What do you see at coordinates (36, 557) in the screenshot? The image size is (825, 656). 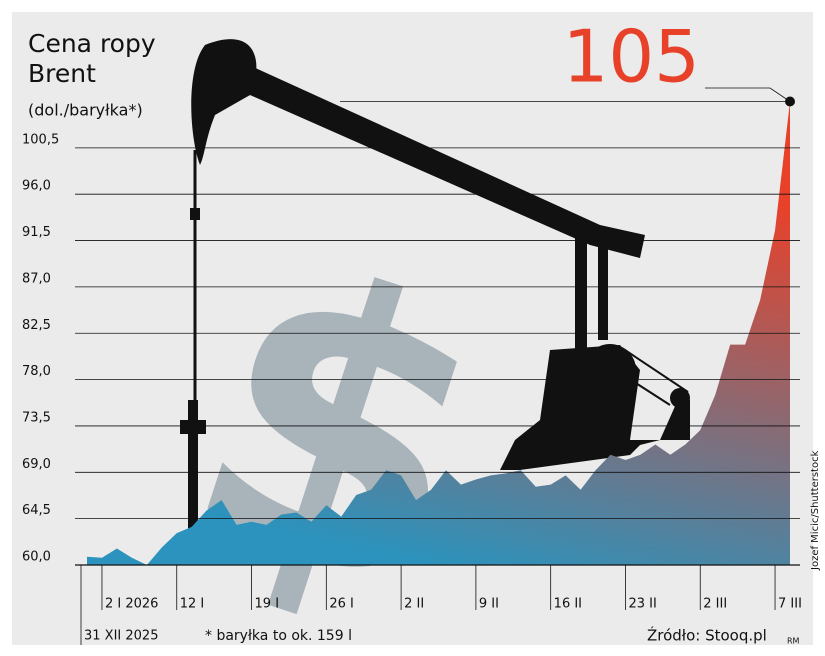 I see `y-tick-label: 60,0` at bounding box center [36, 557].